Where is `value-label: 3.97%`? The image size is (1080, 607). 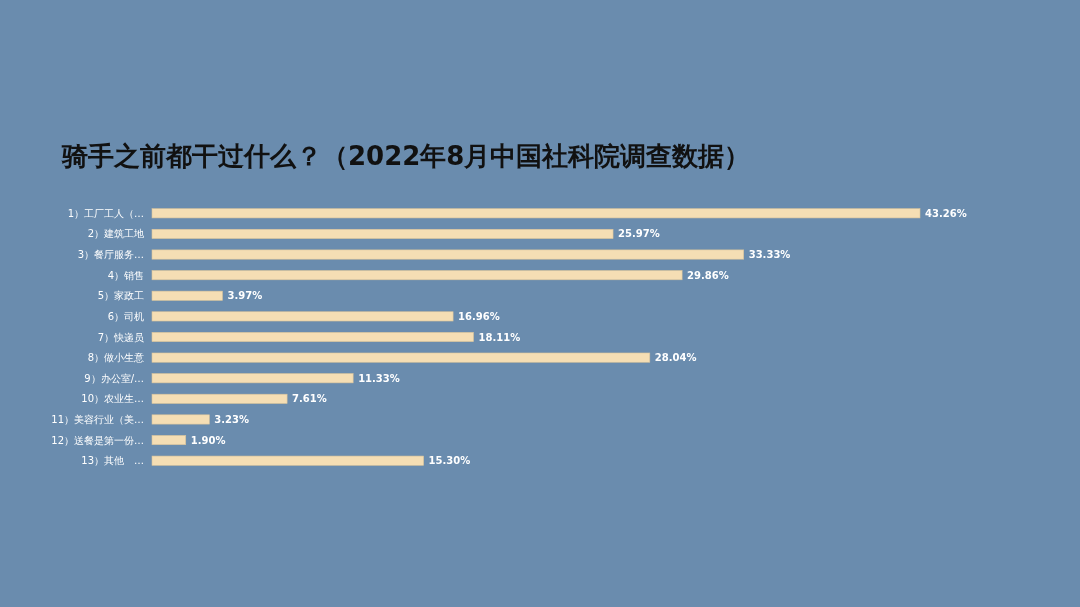 value-label: 3.97% is located at coordinates (245, 296).